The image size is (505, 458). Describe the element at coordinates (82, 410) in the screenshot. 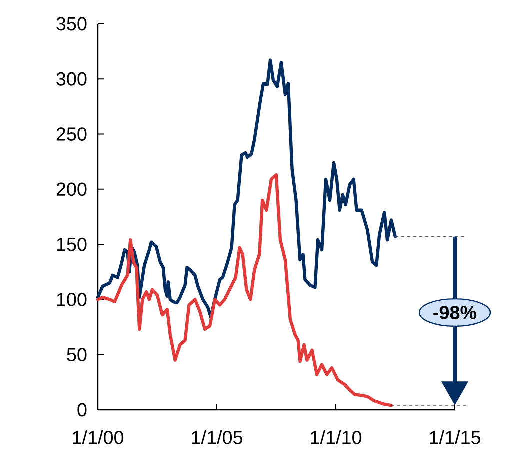

I see `y-tick-label: 0` at that location.